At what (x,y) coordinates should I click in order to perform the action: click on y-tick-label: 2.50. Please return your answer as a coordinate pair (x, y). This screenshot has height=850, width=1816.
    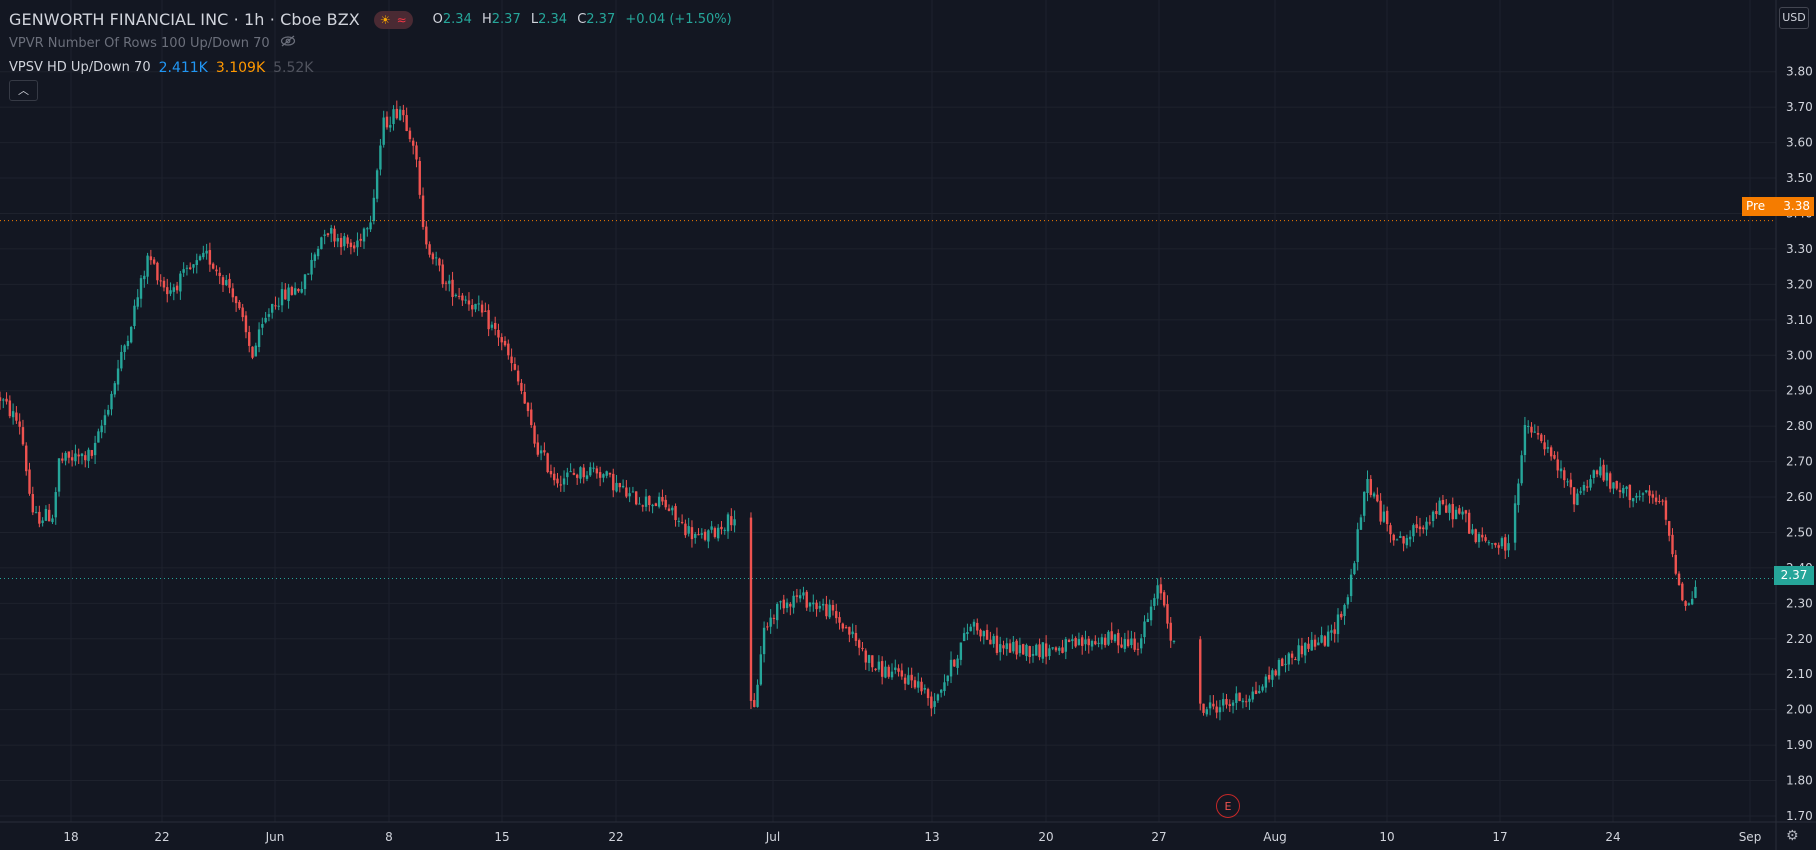
    Looking at the image, I should click on (1799, 532).